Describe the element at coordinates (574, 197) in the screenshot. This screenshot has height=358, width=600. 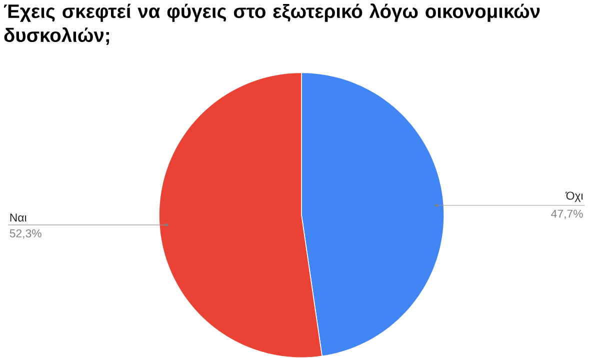
I see `slice-label: Όχι` at that location.